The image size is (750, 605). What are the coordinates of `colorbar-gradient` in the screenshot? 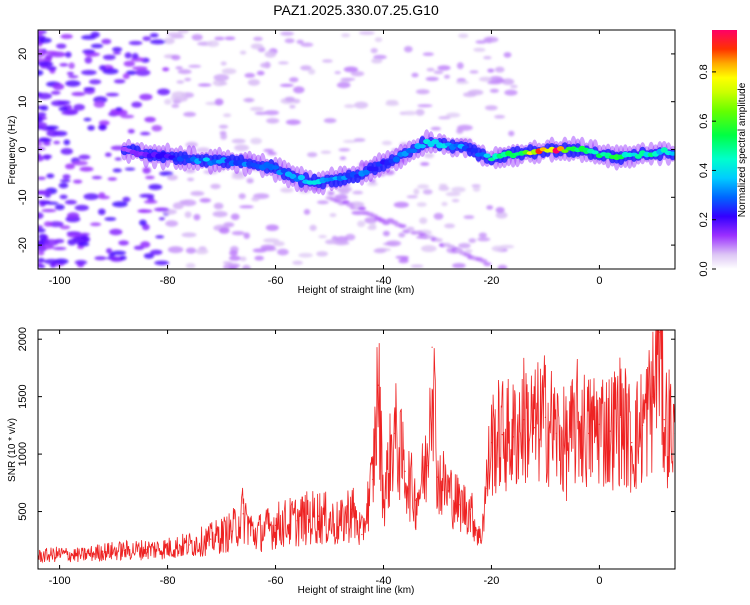 It's located at (724, 149).